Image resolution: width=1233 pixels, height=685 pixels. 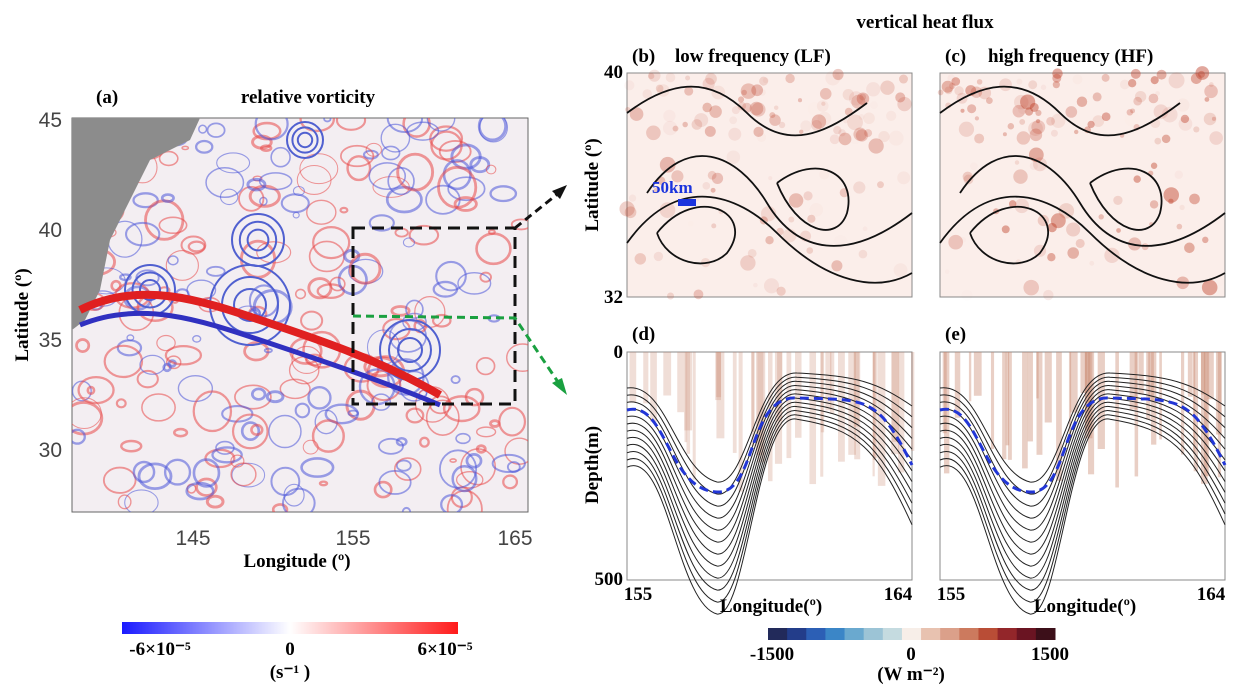 I want to click on colorbar-unit: (W m⁻²), so click(x=911, y=674).